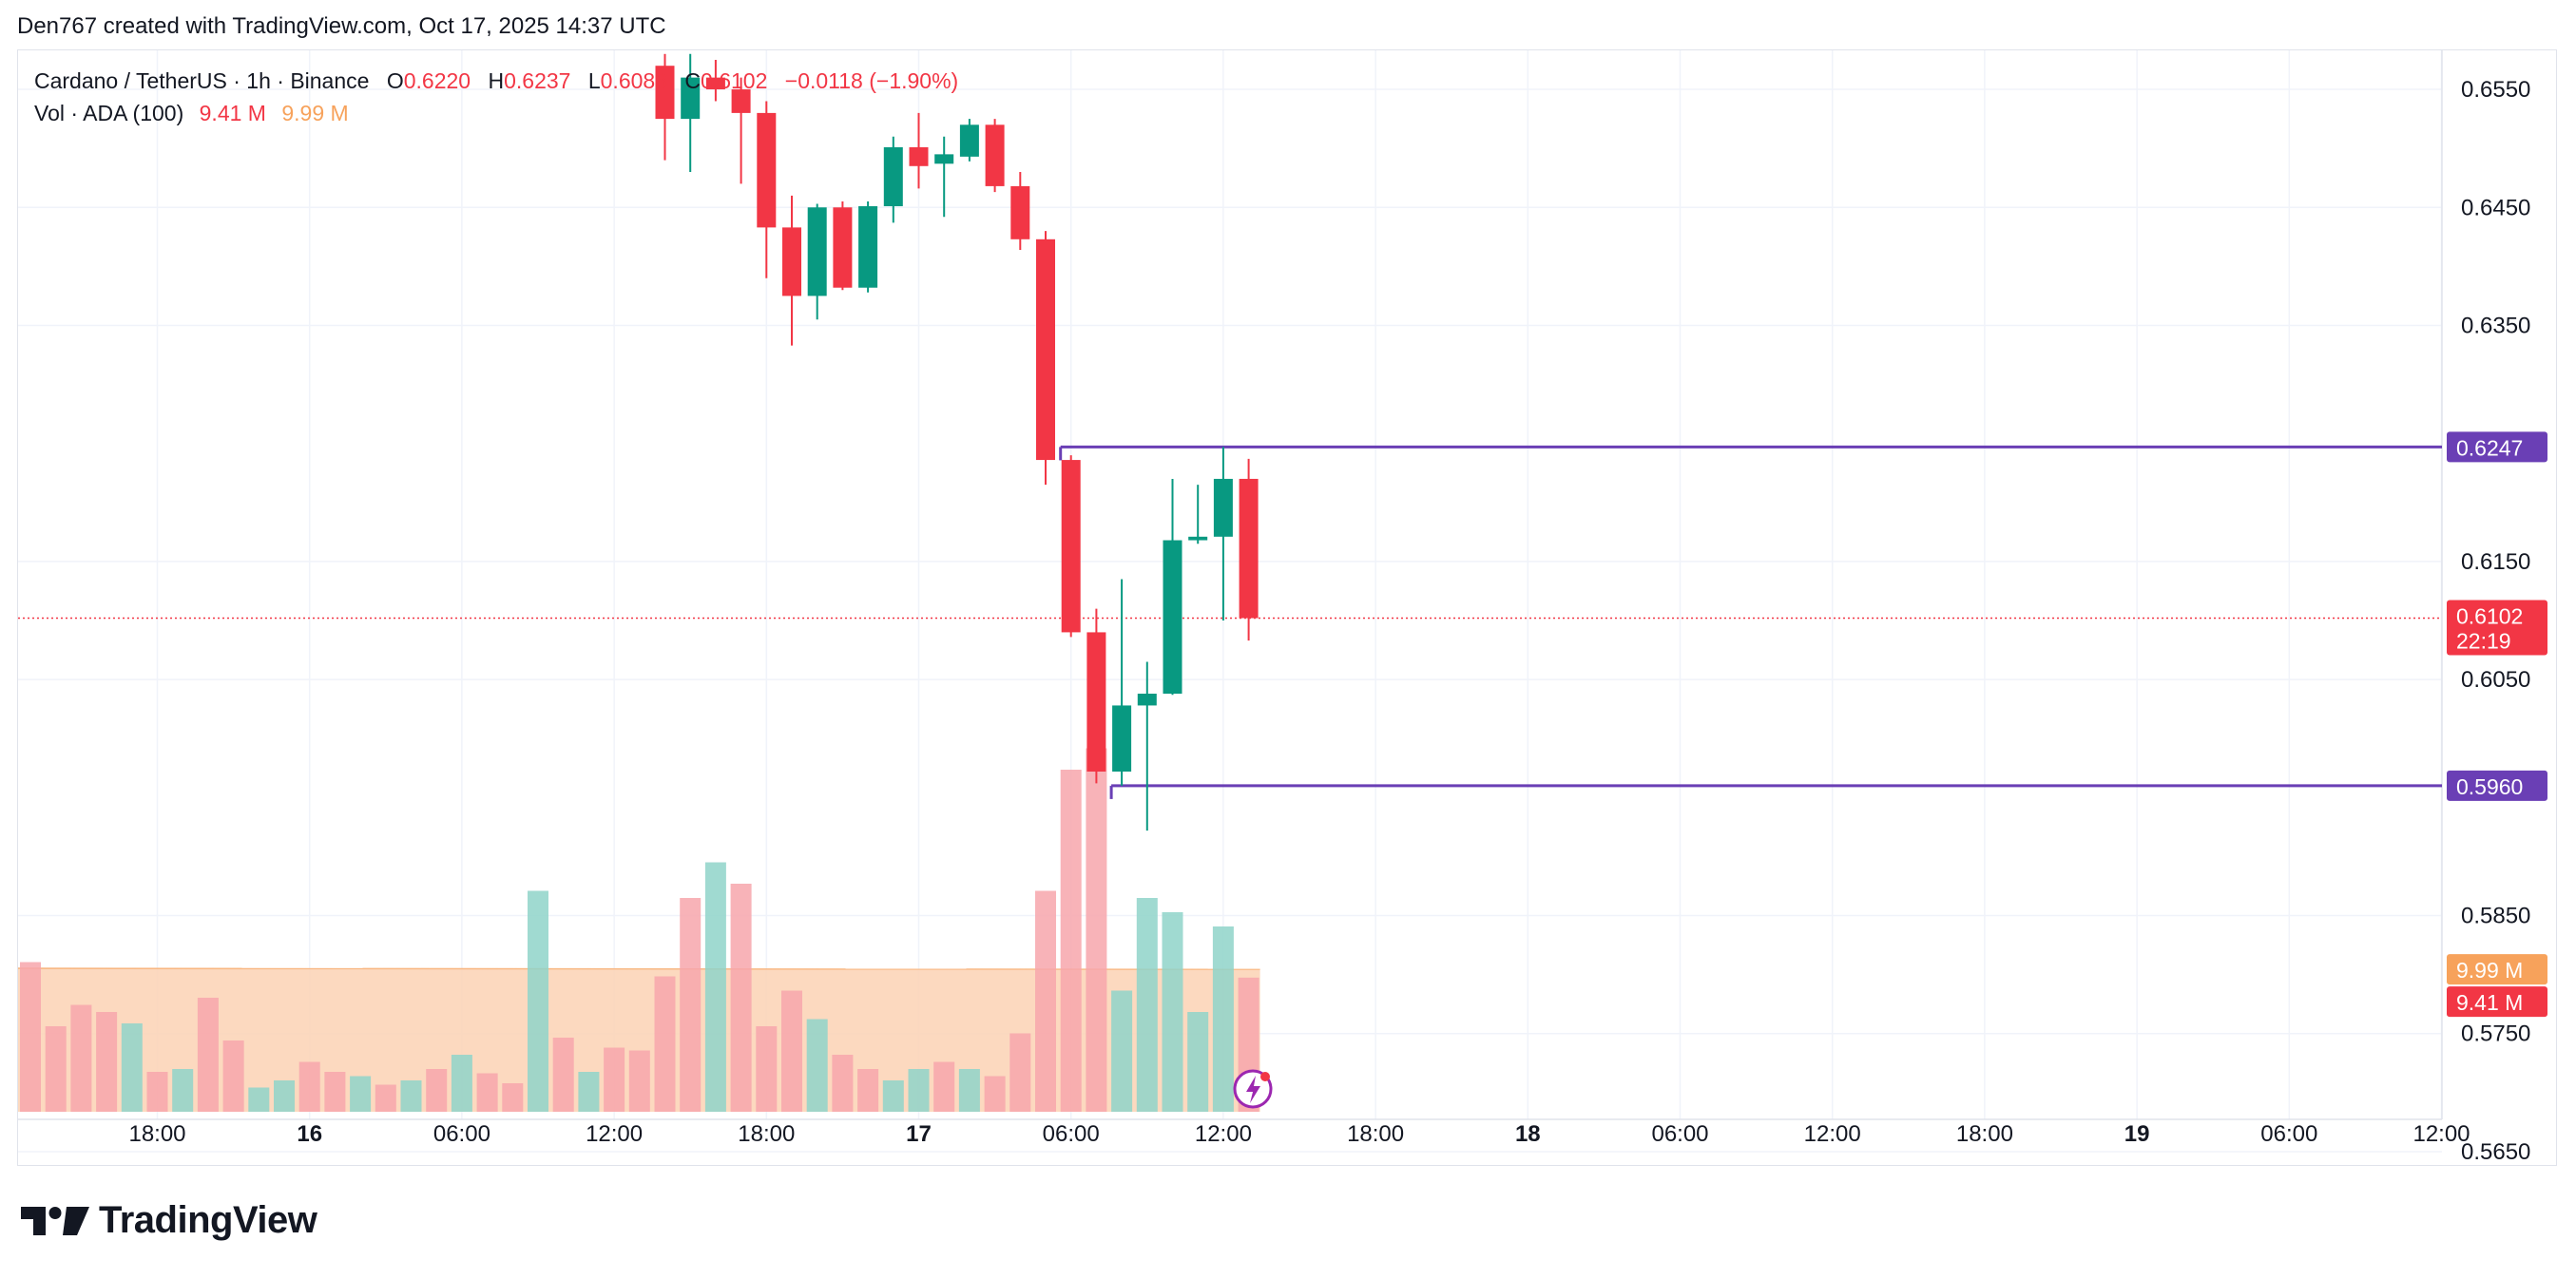 The height and width of the screenshot is (1279, 2576). I want to click on volume-ma-tag-text: 9.99 M, so click(2489, 971).